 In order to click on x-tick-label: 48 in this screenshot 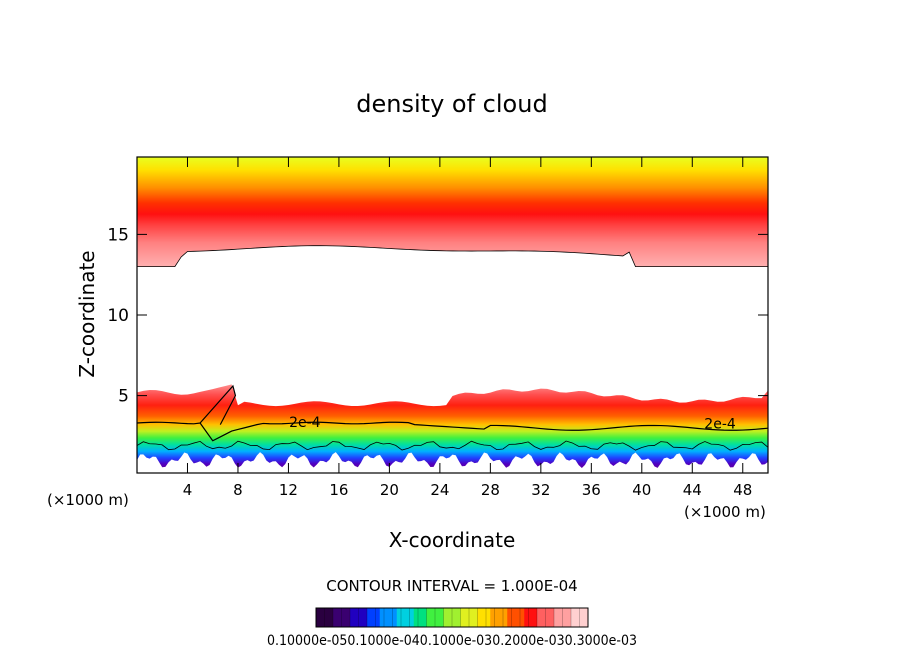, I will do `click(742, 490)`.